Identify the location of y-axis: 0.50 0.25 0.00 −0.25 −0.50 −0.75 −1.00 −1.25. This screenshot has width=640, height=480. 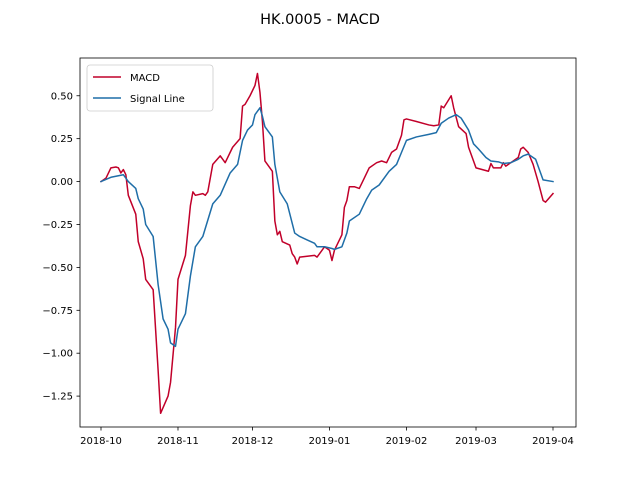
(61, 247).